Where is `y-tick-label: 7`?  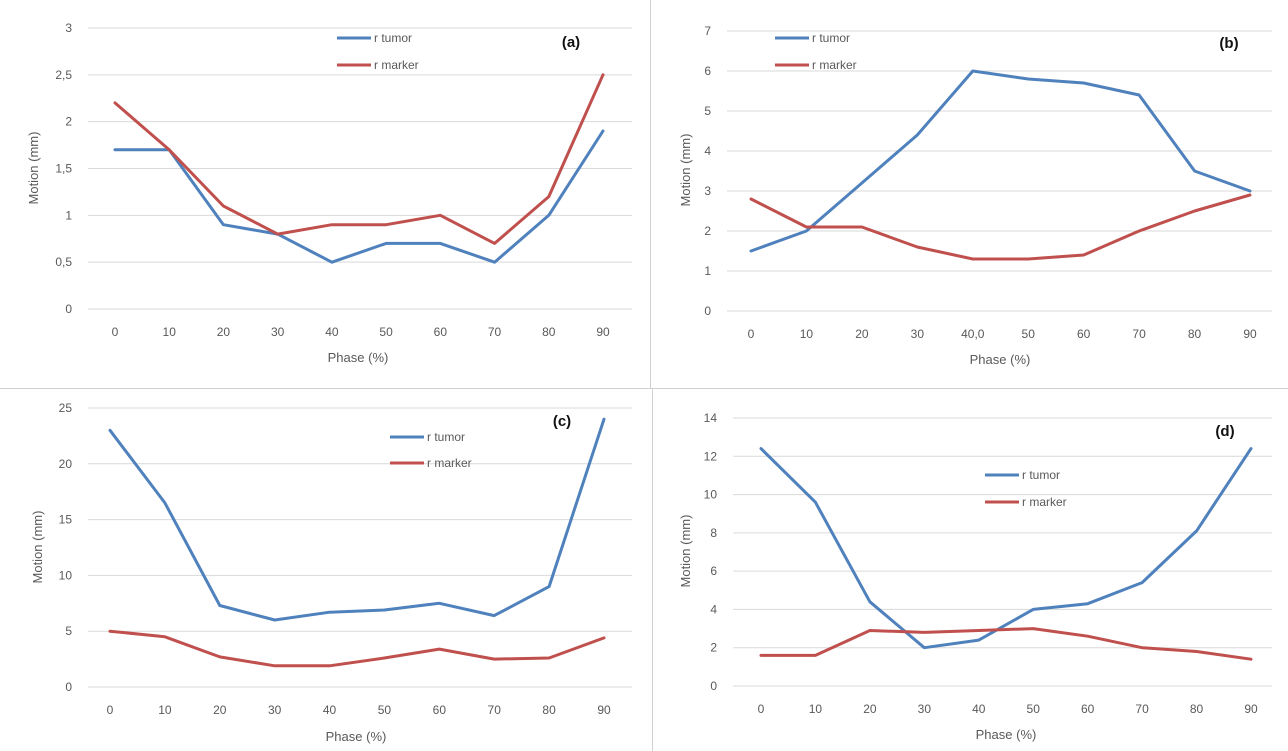
y-tick-label: 7 is located at coordinates (707, 31).